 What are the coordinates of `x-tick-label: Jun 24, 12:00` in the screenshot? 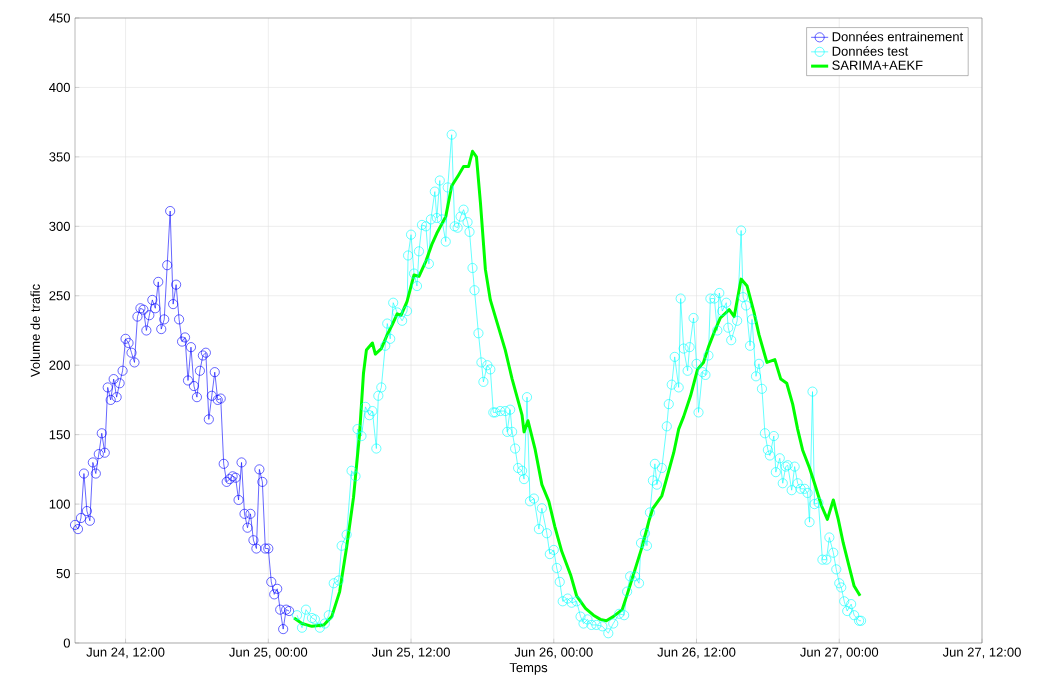 It's located at (125, 653).